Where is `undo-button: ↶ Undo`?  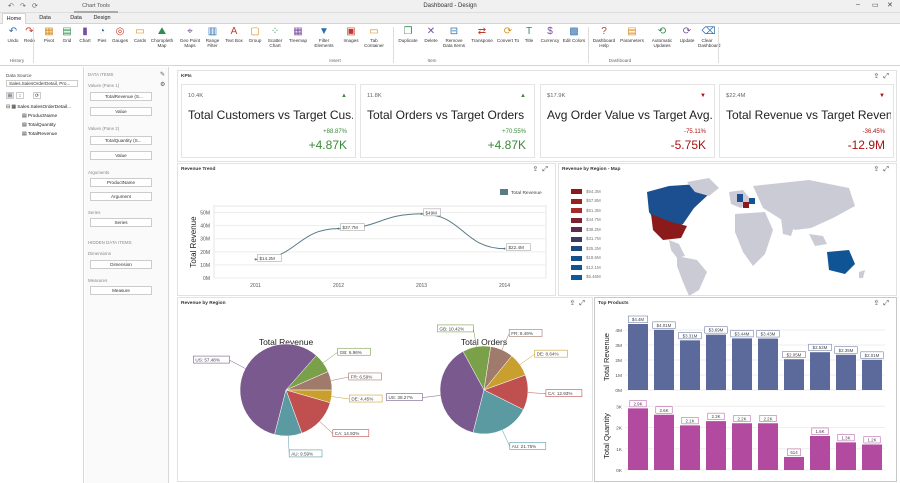
undo-button: ↶ Undo is located at coordinates (13, 41).